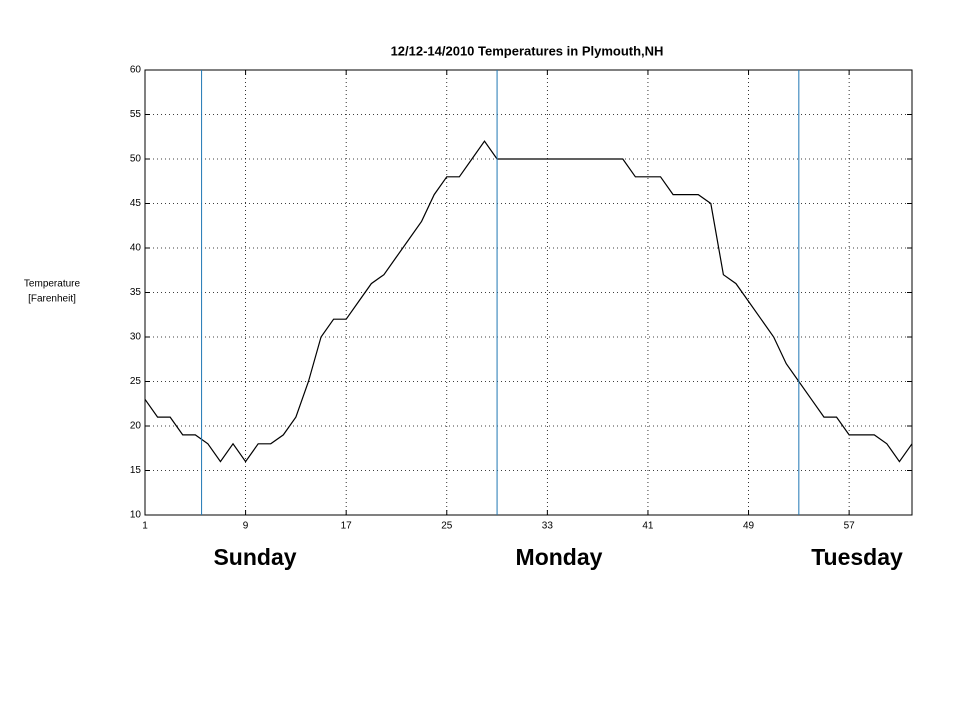 Image resolution: width=960 pixels, height=720 pixels. What do you see at coordinates (52, 284) in the screenshot?
I see `y-axis-label: Temperature` at bounding box center [52, 284].